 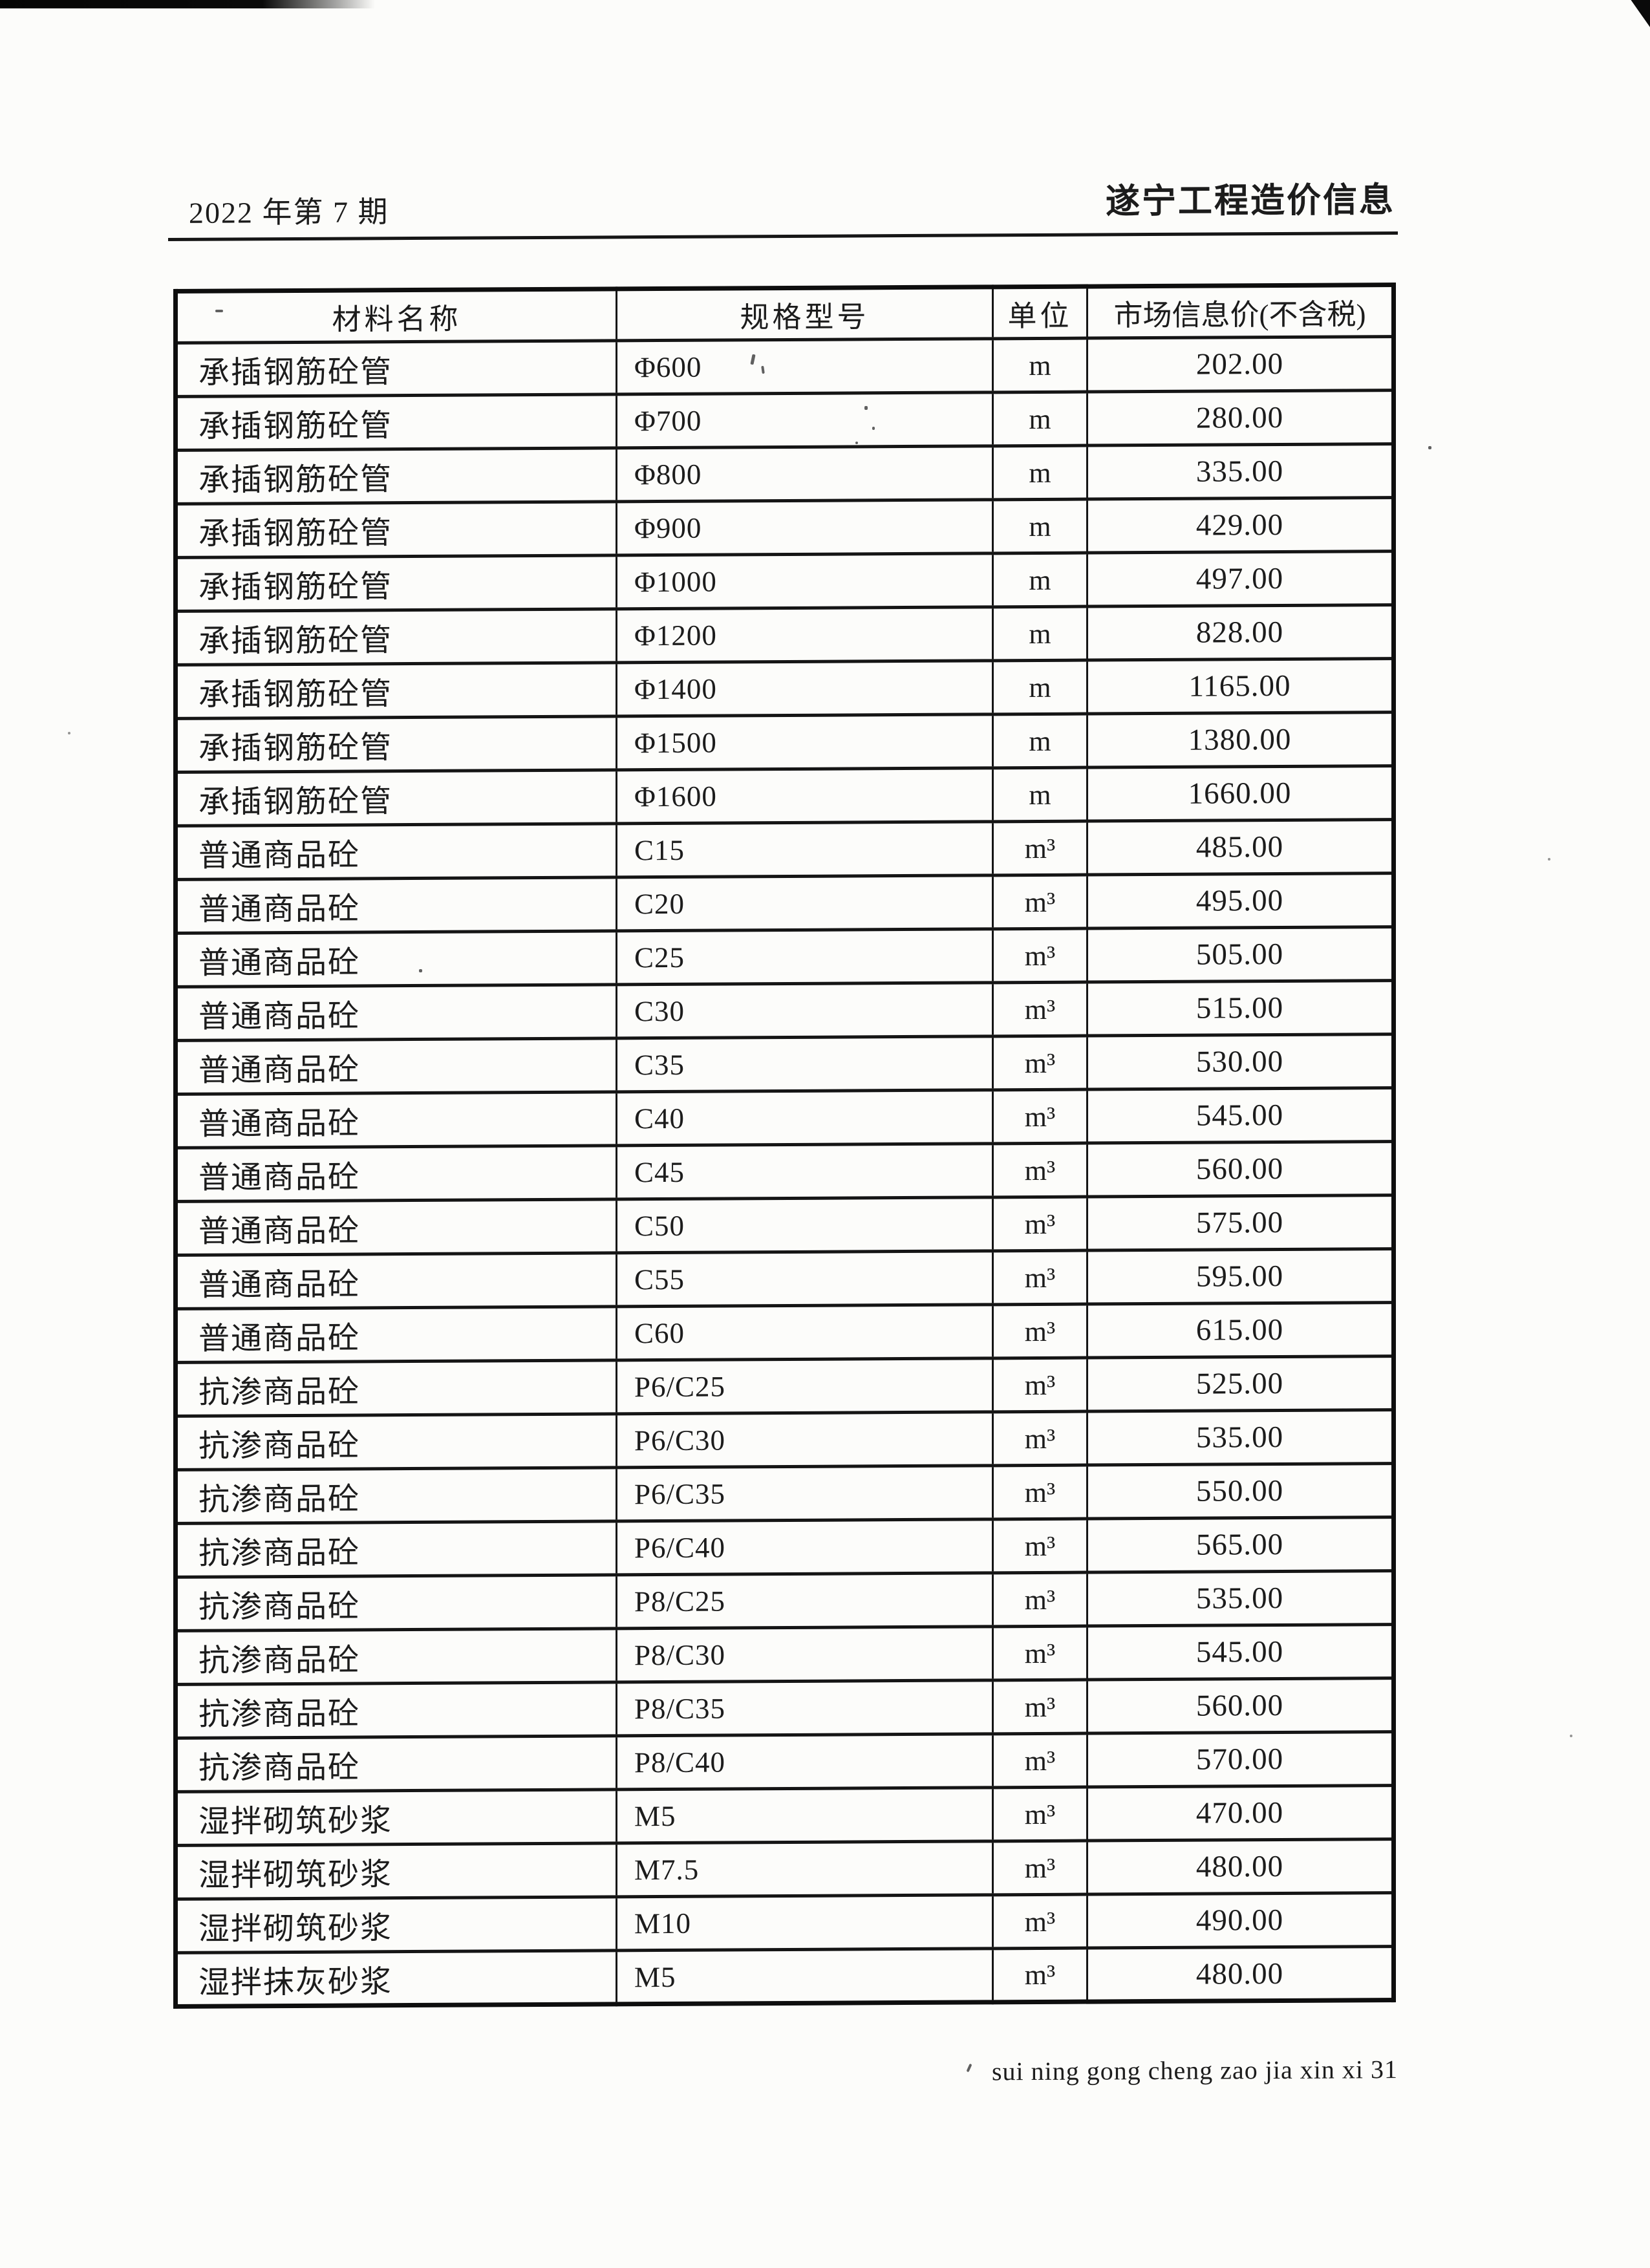 What do you see at coordinates (1240, 1062) in the screenshot?
I see `cell-market-price: 530.00` at bounding box center [1240, 1062].